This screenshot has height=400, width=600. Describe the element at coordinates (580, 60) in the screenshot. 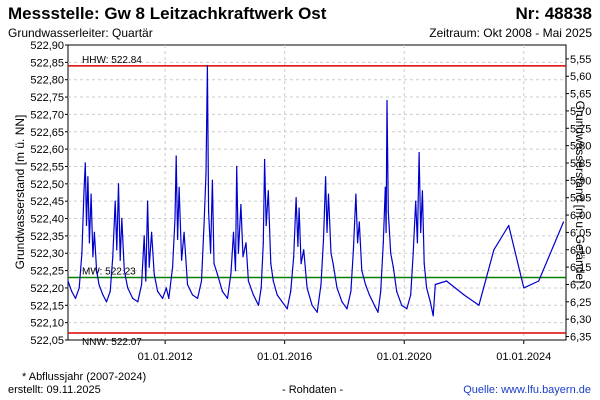

I see `y2-tick-label: 5,55` at that location.